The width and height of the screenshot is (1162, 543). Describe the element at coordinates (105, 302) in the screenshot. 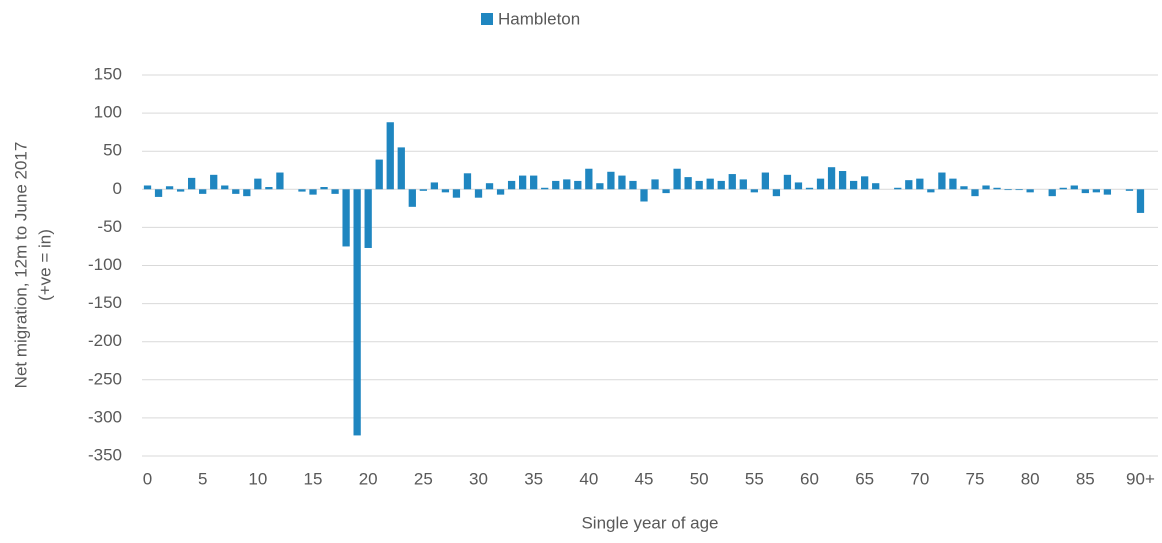

I see `y-tick-label: -150` at that location.